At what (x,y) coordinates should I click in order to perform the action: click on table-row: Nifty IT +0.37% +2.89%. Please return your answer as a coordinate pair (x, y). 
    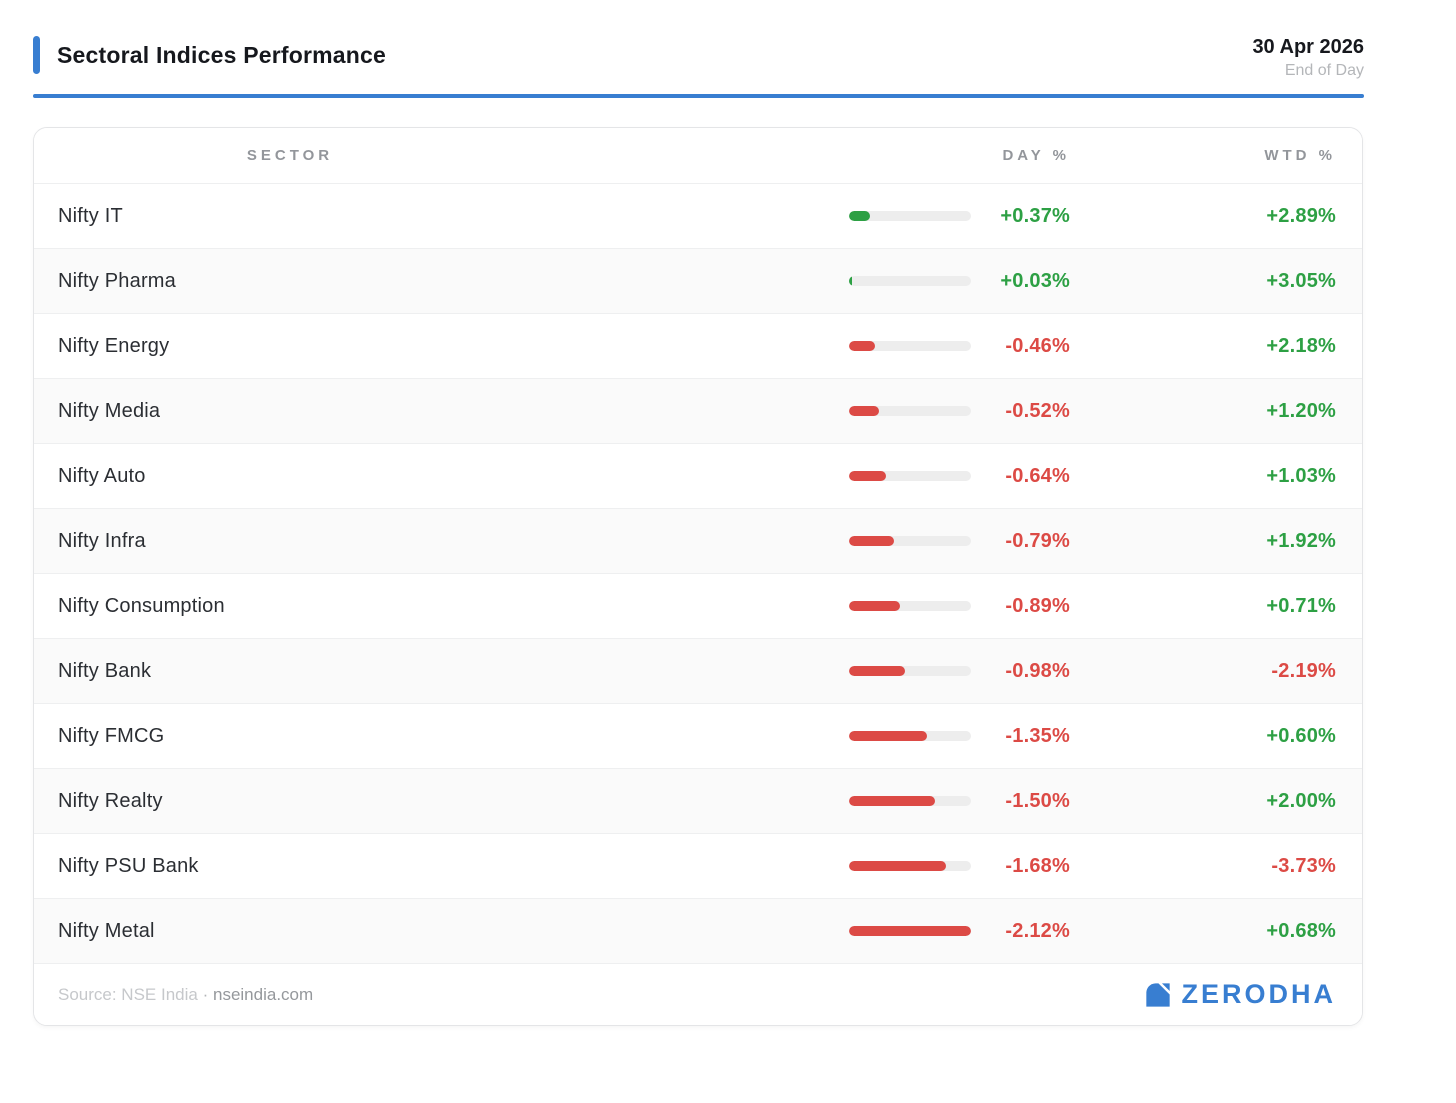
    Looking at the image, I should click on (698, 215).